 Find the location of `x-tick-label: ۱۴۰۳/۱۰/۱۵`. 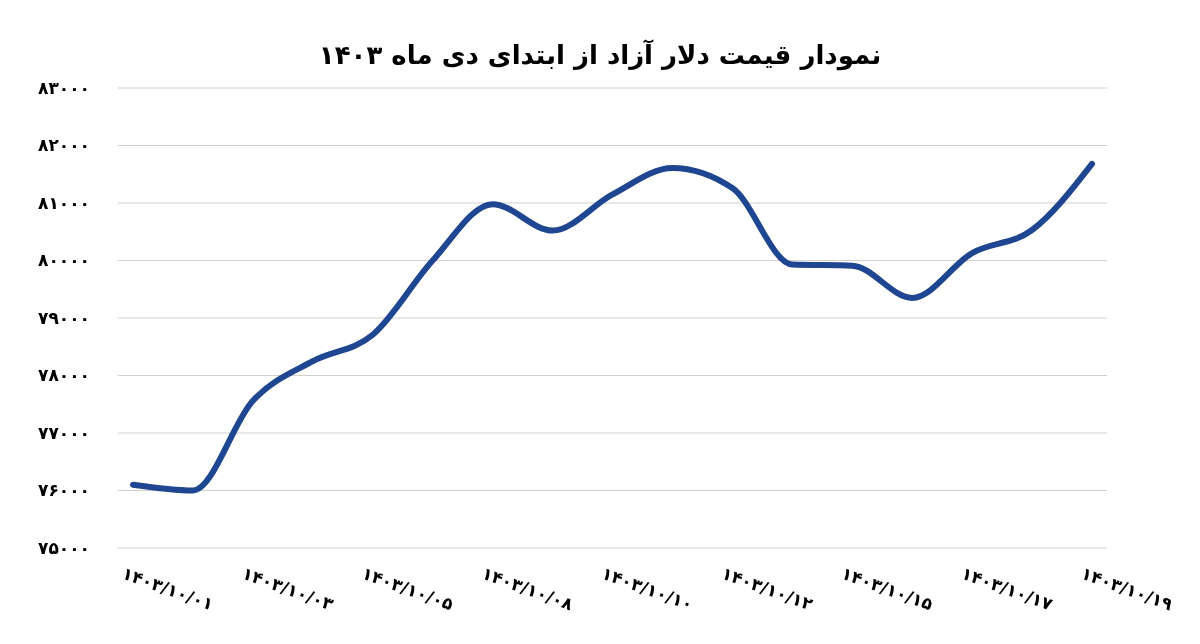

x-tick-label: ۱۴۰۳/۱۰/۱۵ is located at coordinates (887, 588).